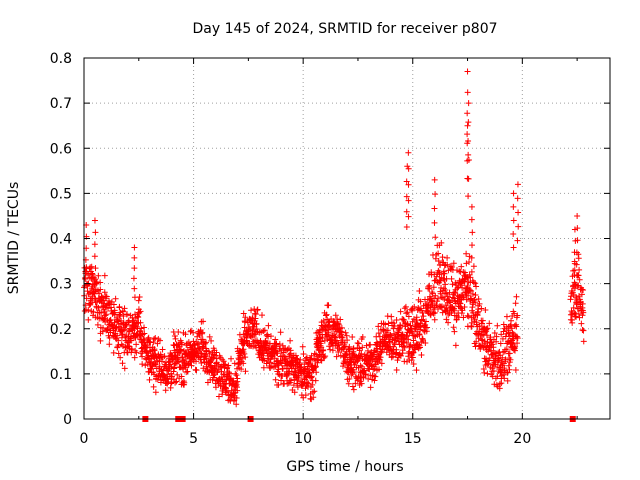 This screenshot has height=480, width=640. I want to click on x-tick-label: 0, so click(84, 439).